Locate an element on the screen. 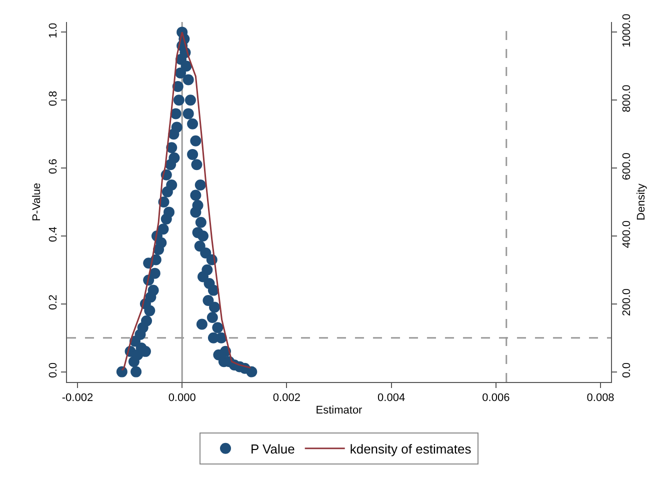  x-tick-label: 0.004 is located at coordinates (392, 398).